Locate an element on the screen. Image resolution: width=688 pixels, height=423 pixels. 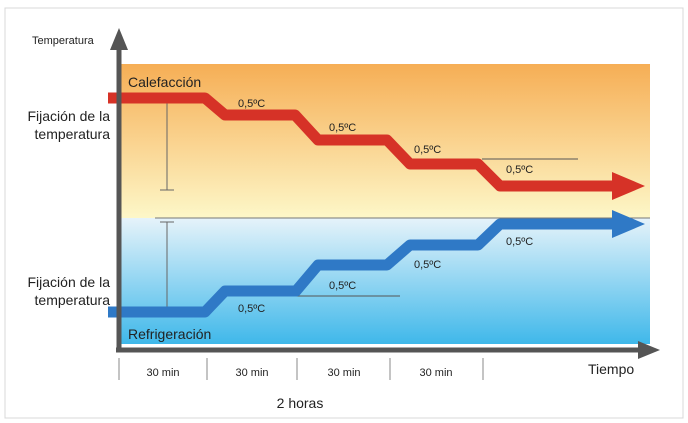
heating-setpoint-label-line1: Fijación de la is located at coordinates (69, 116).